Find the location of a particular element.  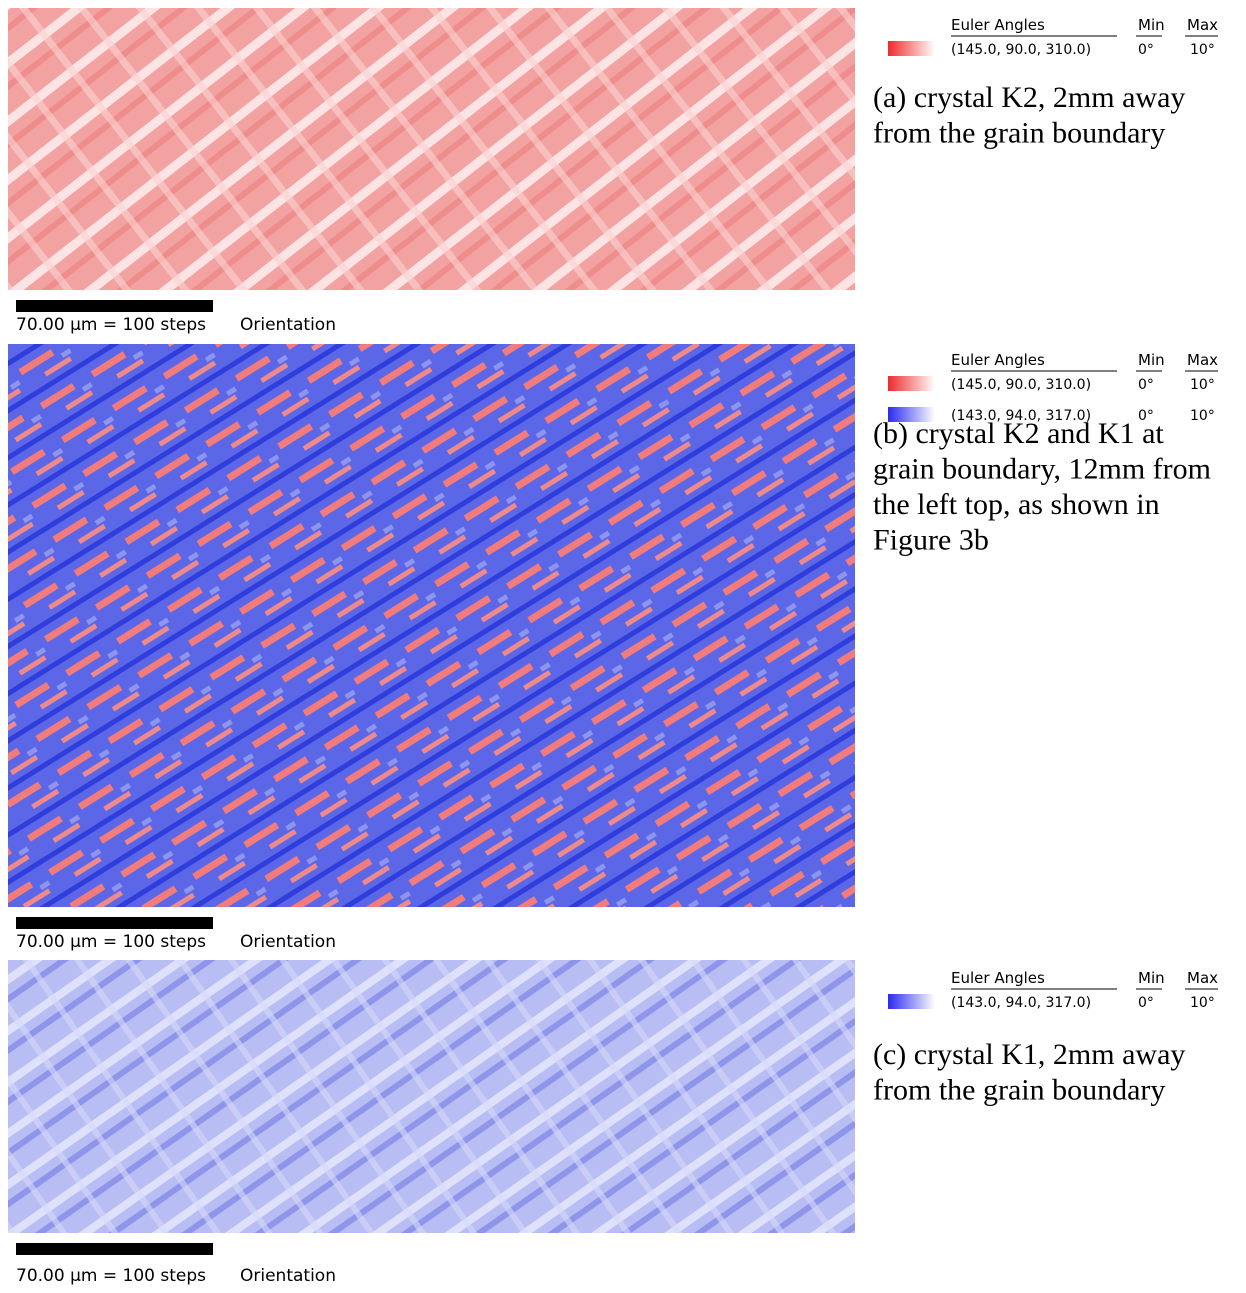

caption-line: Figure 3b is located at coordinates (931, 540).